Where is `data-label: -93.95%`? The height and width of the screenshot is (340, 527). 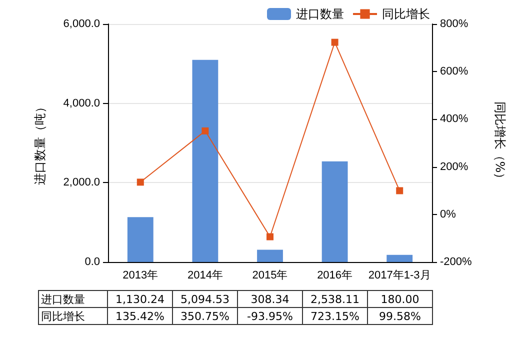
data-label: -93.95% is located at coordinates (270, 316).